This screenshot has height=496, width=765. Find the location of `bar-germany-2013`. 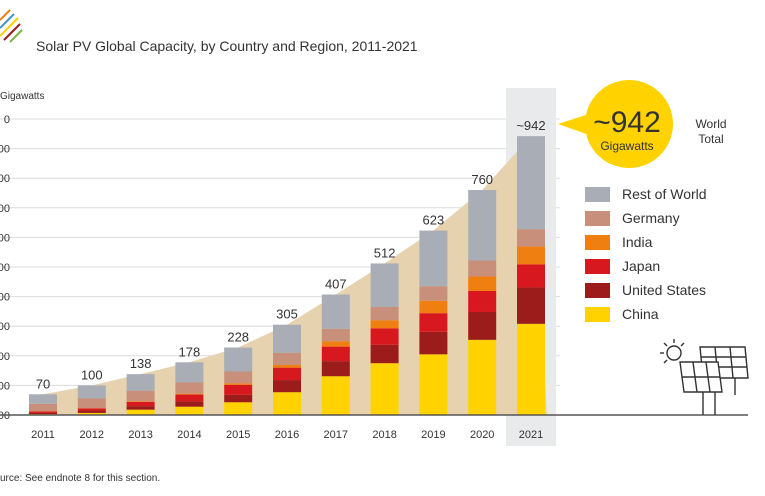

bar-germany-2013 is located at coordinates (140, 396).